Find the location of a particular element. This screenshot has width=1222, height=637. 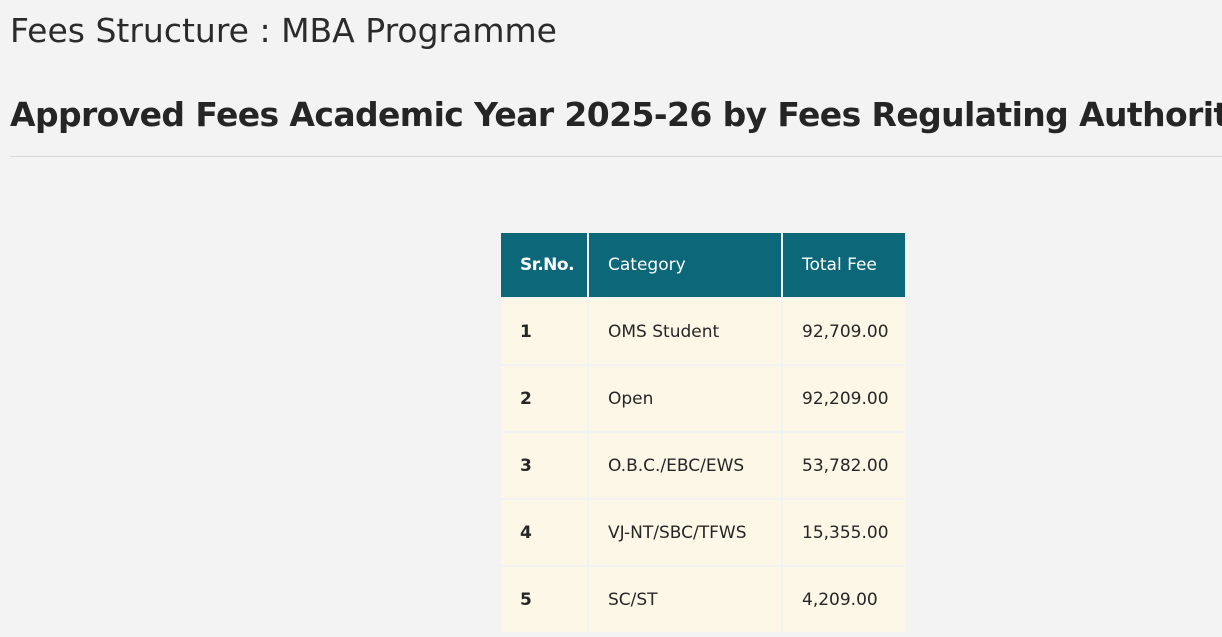

cell-category: SC/ST is located at coordinates (685, 599).